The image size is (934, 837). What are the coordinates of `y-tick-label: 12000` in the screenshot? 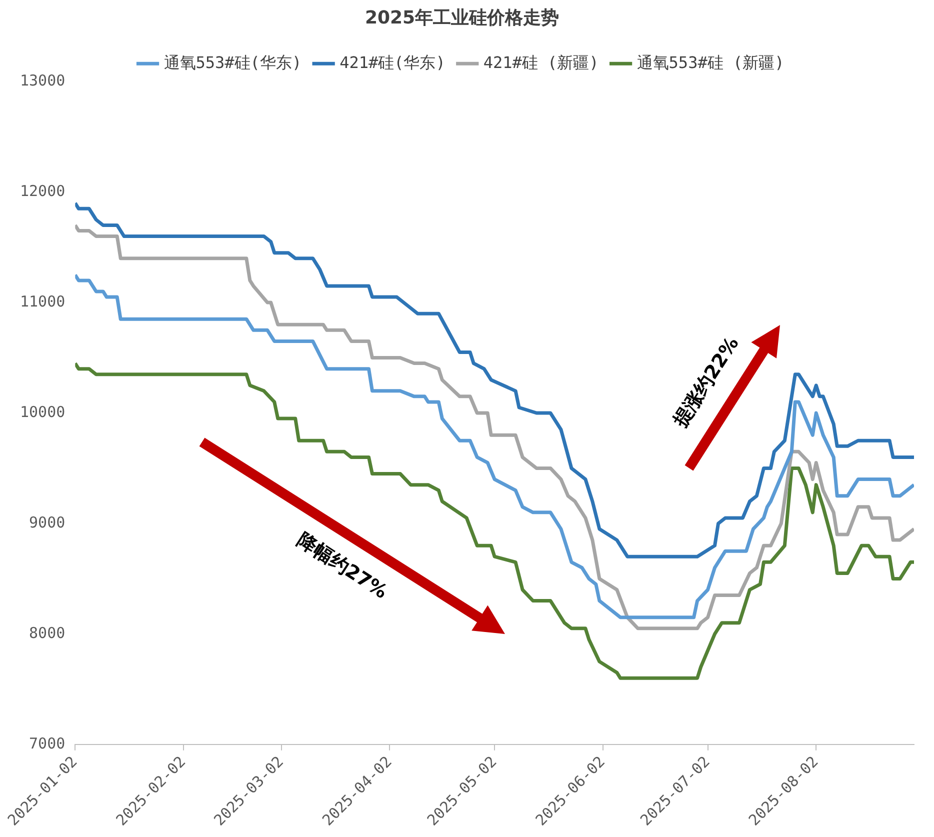 It's located at (43, 191).